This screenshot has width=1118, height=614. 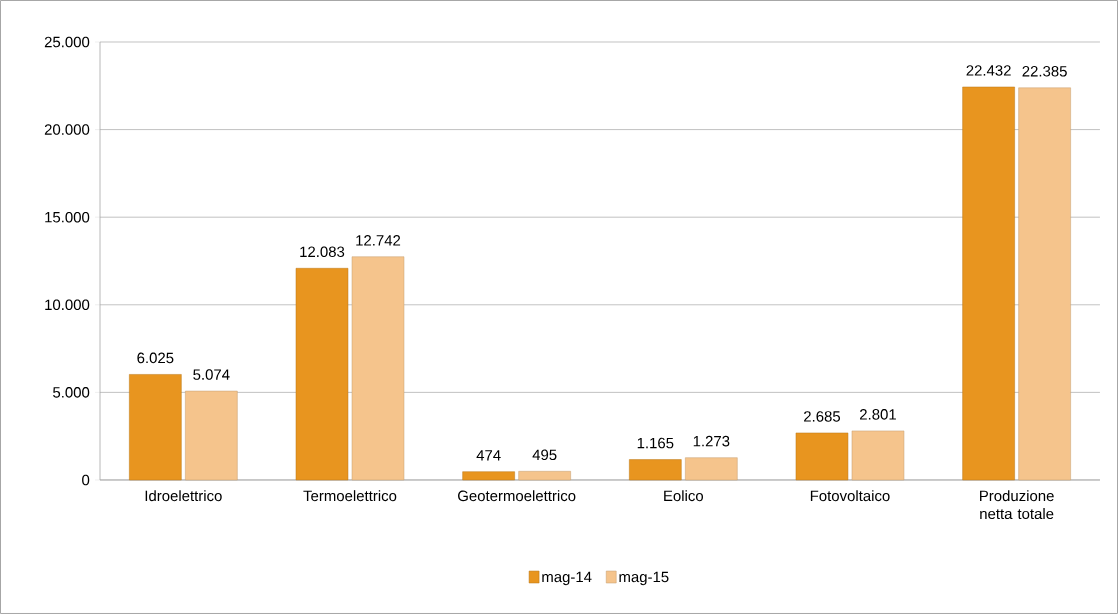 What do you see at coordinates (544, 455) in the screenshot?
I see `data-label: 495` at bounding box center [544, 455].